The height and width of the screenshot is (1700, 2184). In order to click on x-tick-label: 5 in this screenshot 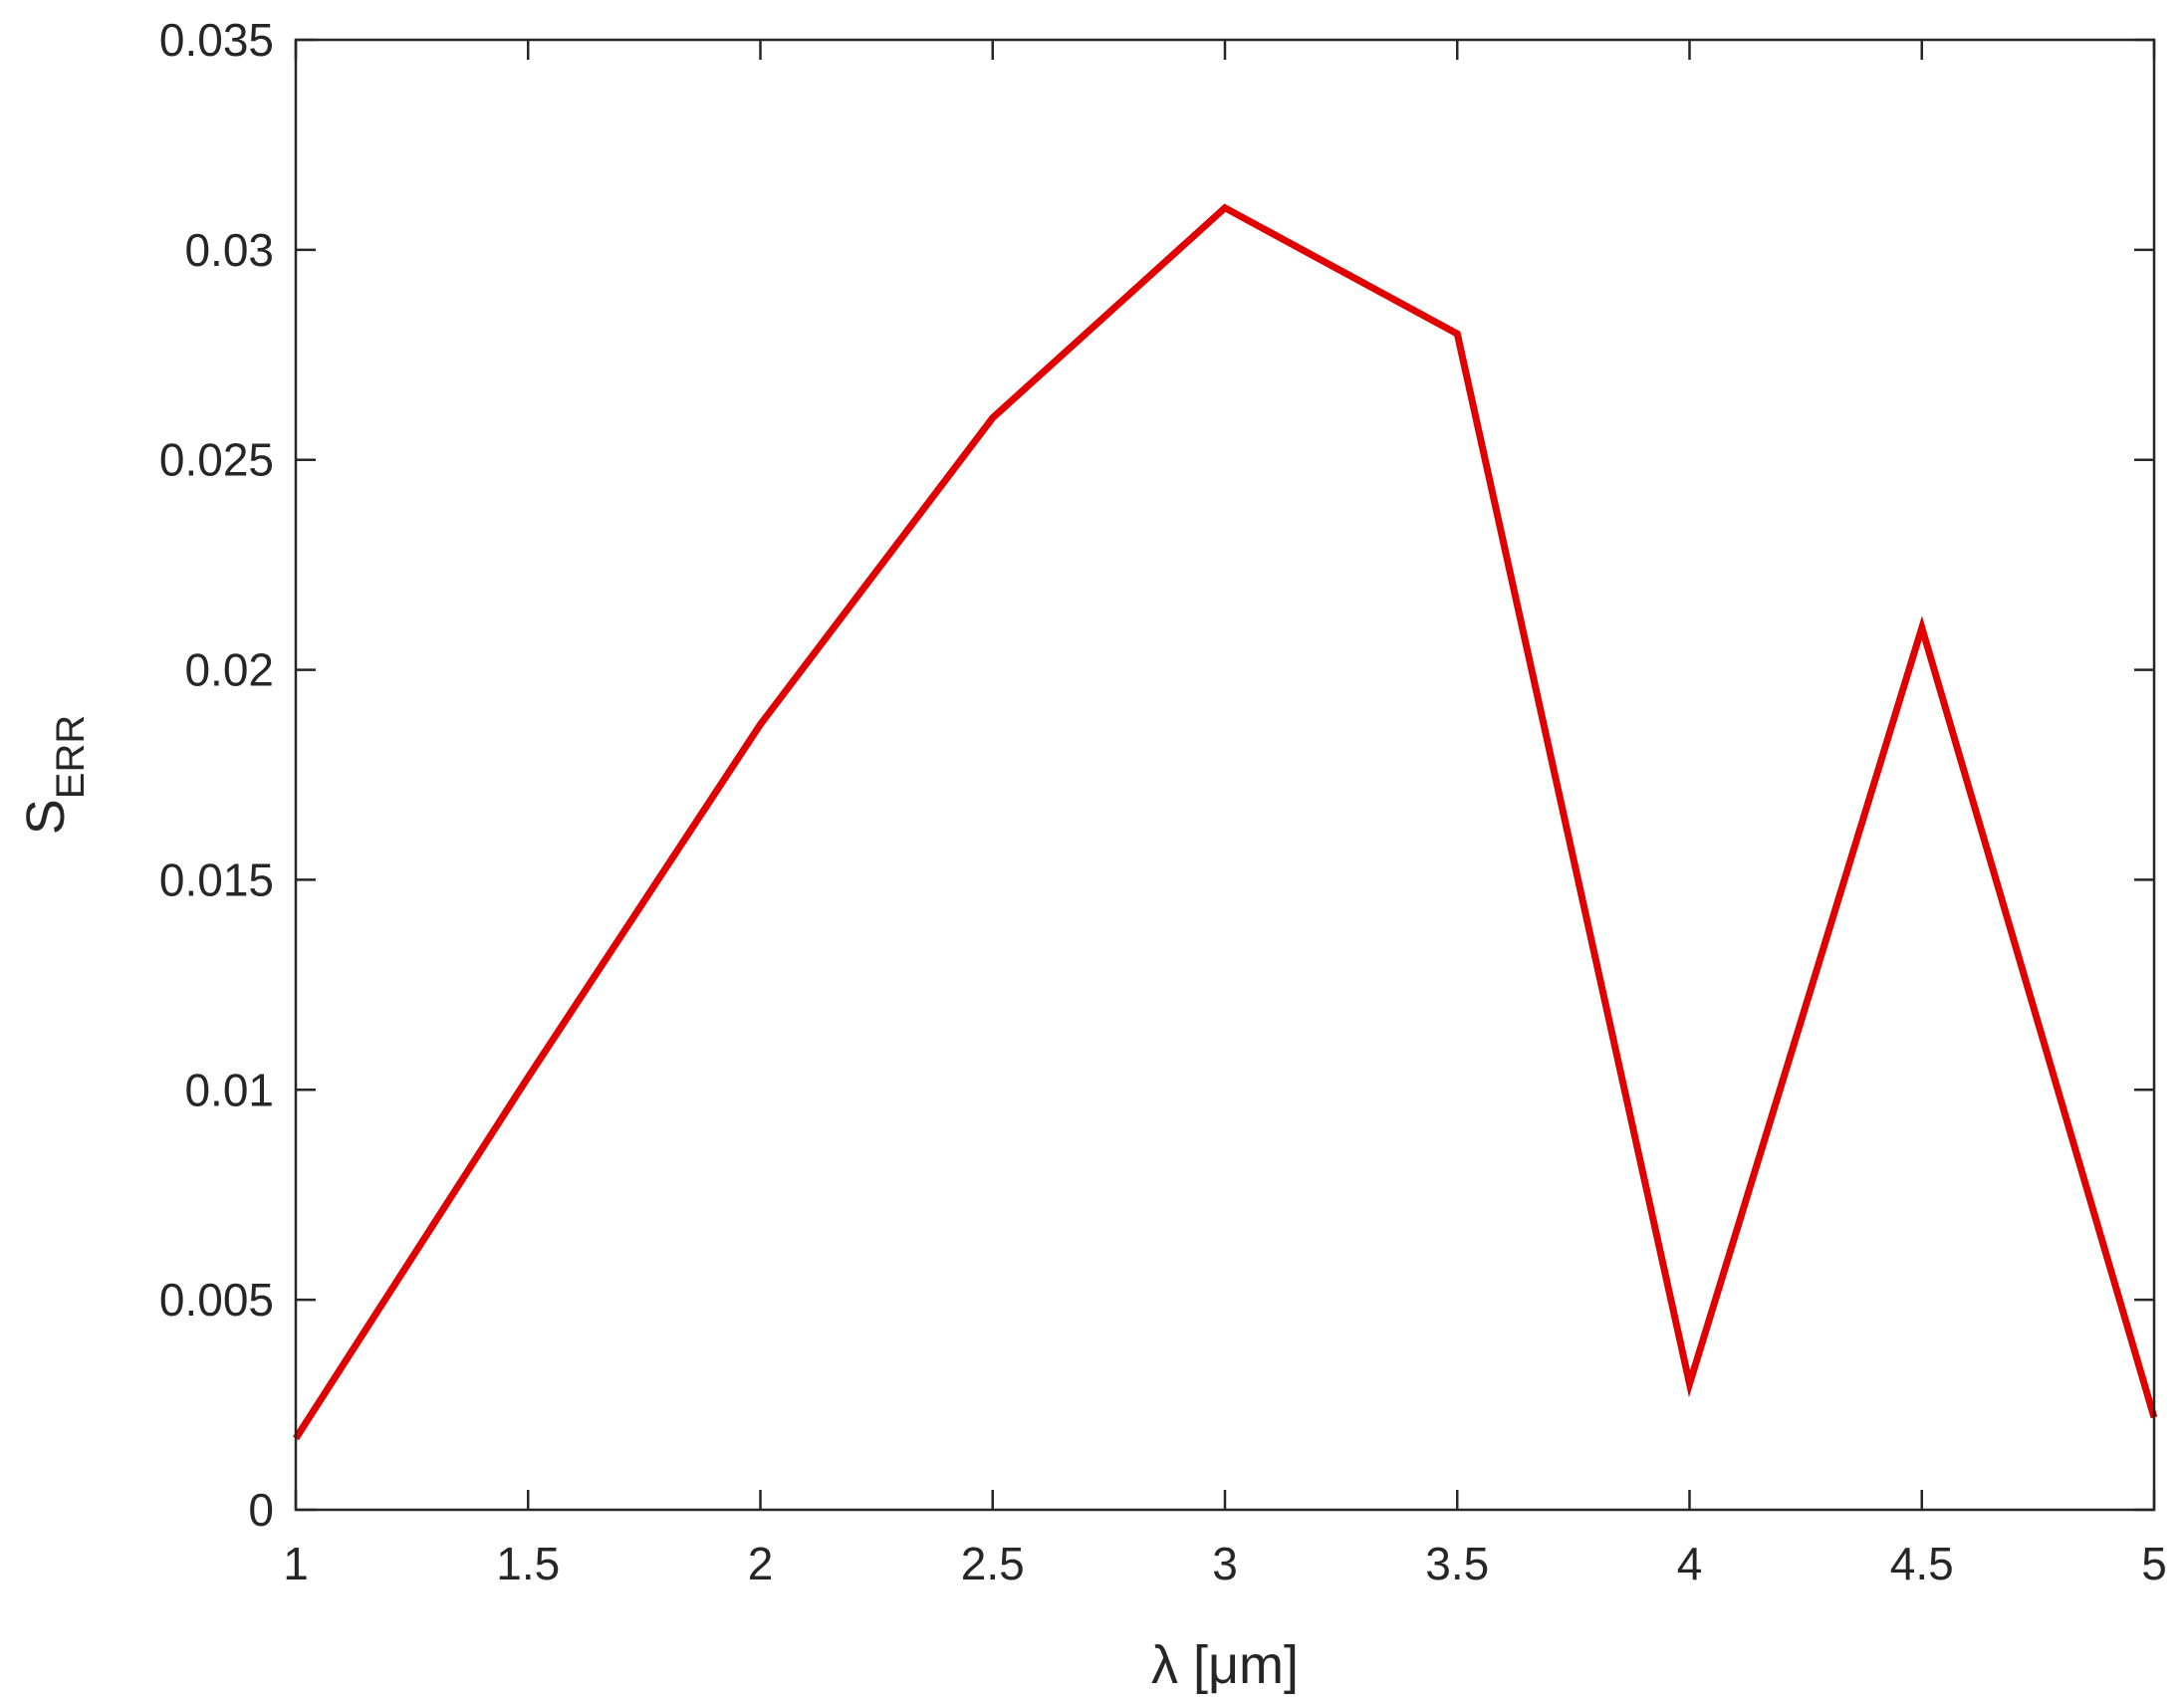, I will do `click(2154, 1563)`.